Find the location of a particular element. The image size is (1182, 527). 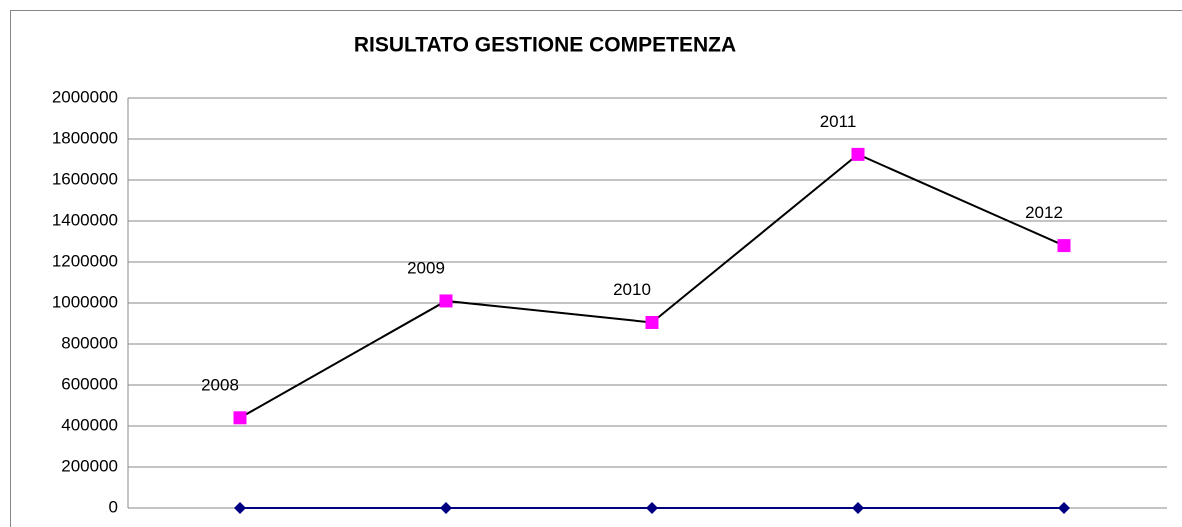

y-tick-label: 1200000 is located at coordinates (85, 260).